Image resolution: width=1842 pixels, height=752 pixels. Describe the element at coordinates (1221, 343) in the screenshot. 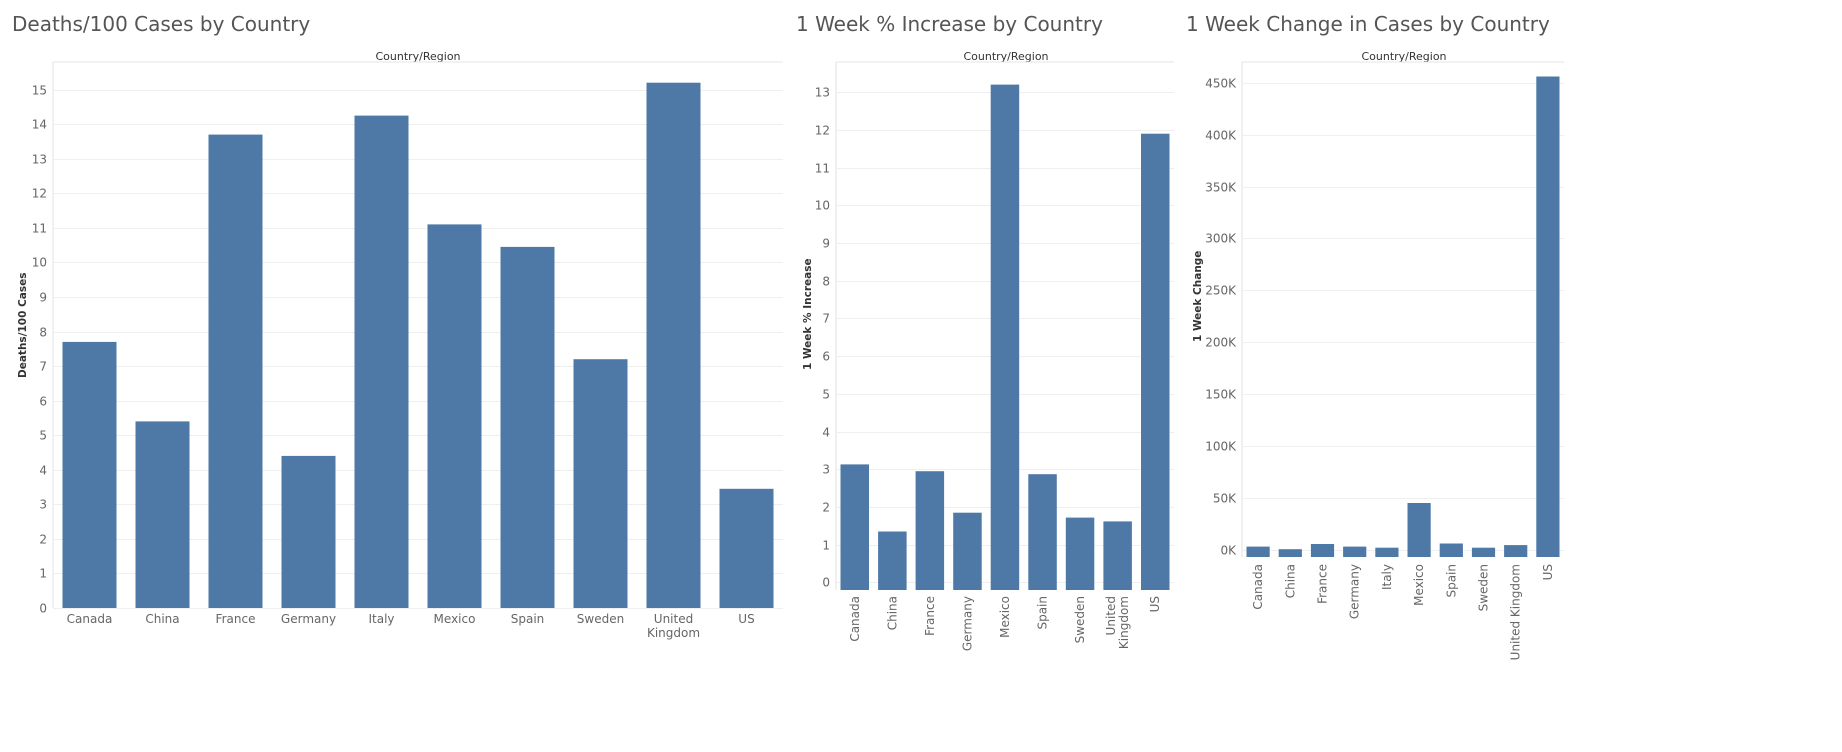

I see `y-tick-label: 200K` at that location.